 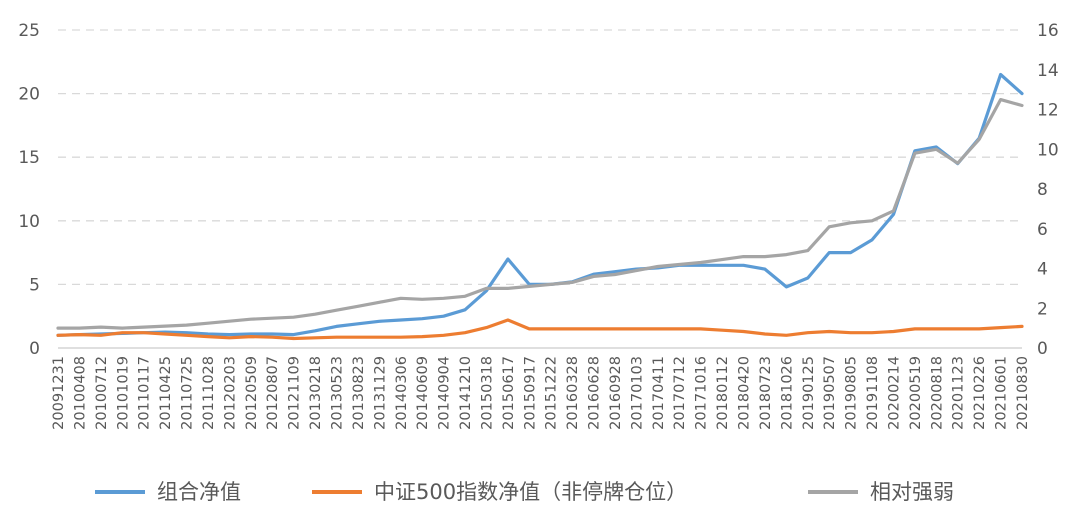 What do you see at coordinates (230, 393) in the screenshot?
I see `x-tick-label: 20120203` at bounding box center [230, 393].